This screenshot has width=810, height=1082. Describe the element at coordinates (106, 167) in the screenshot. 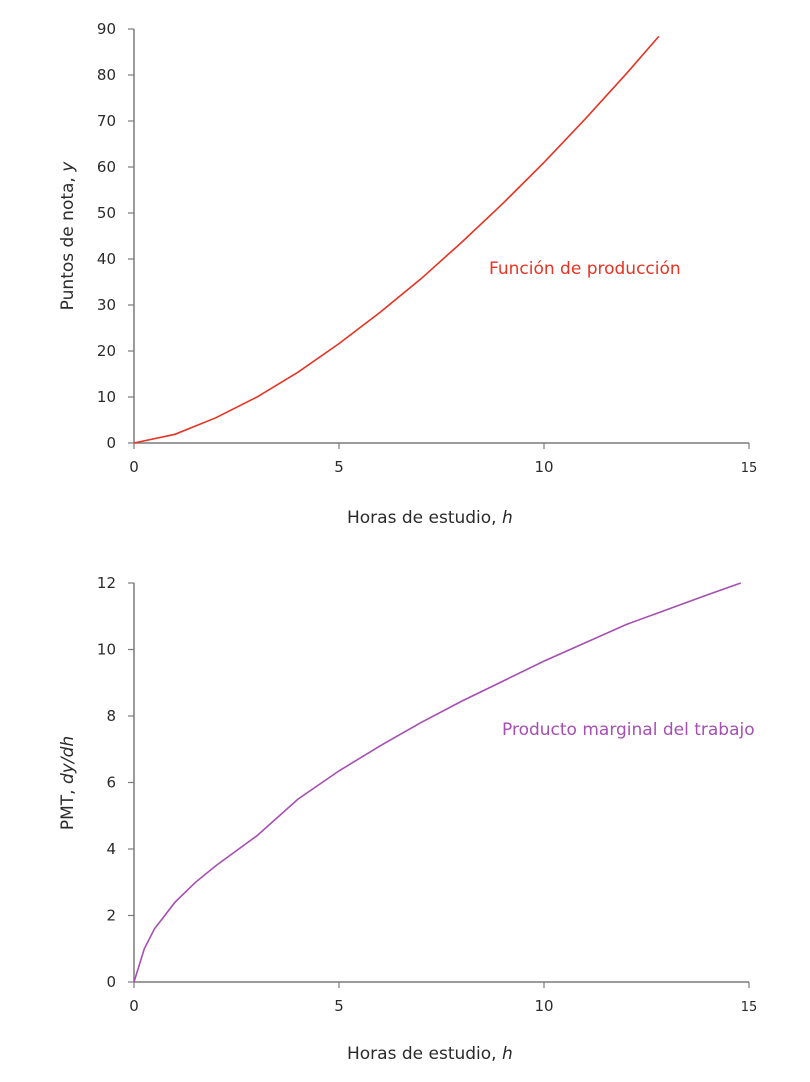

I see `y-tick-label: 60` at that location.